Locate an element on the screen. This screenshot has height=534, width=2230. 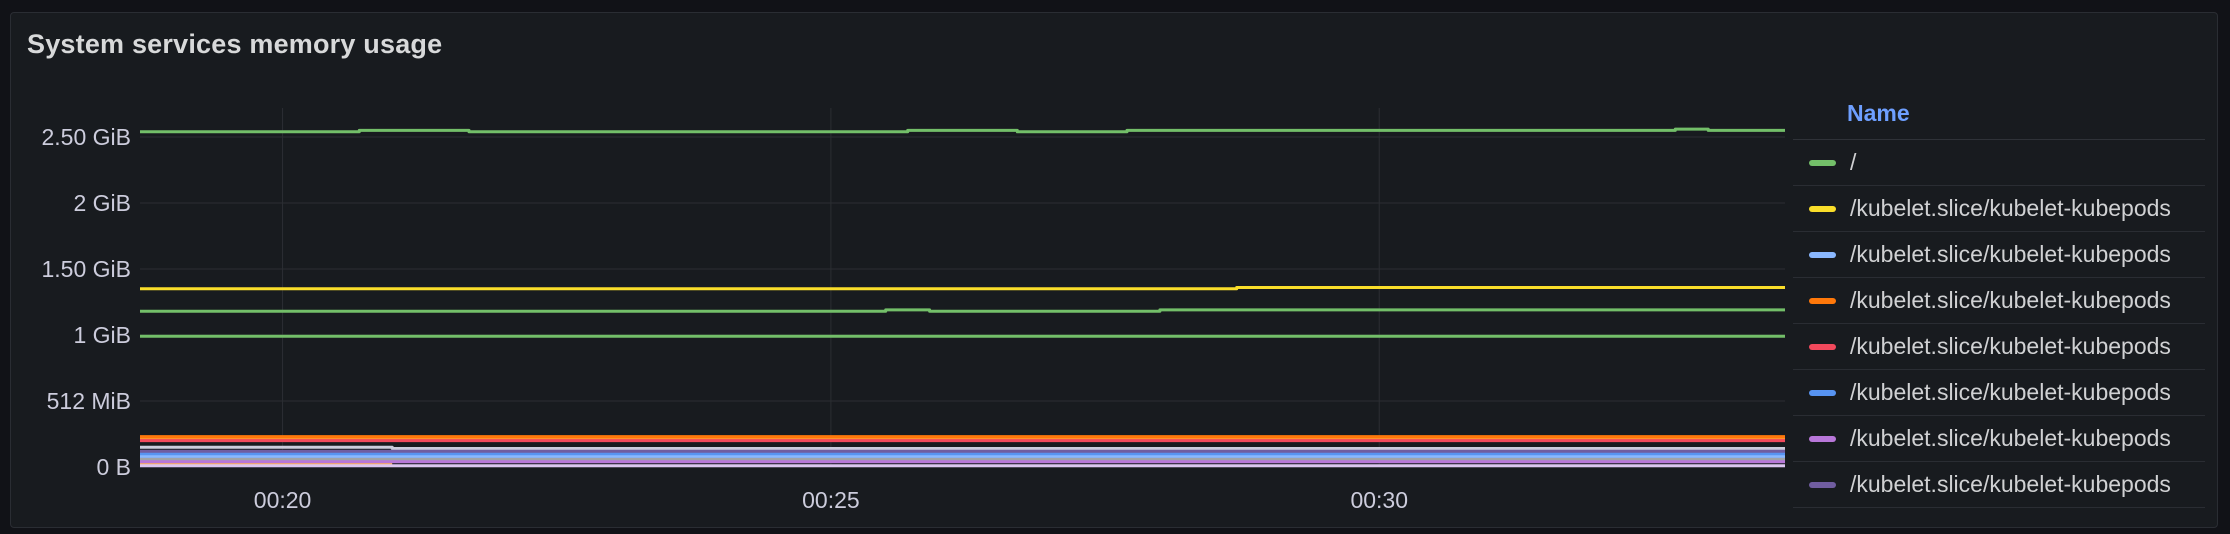
y-tick-label: 2.50 GiB is located at coordinates (87, 137).